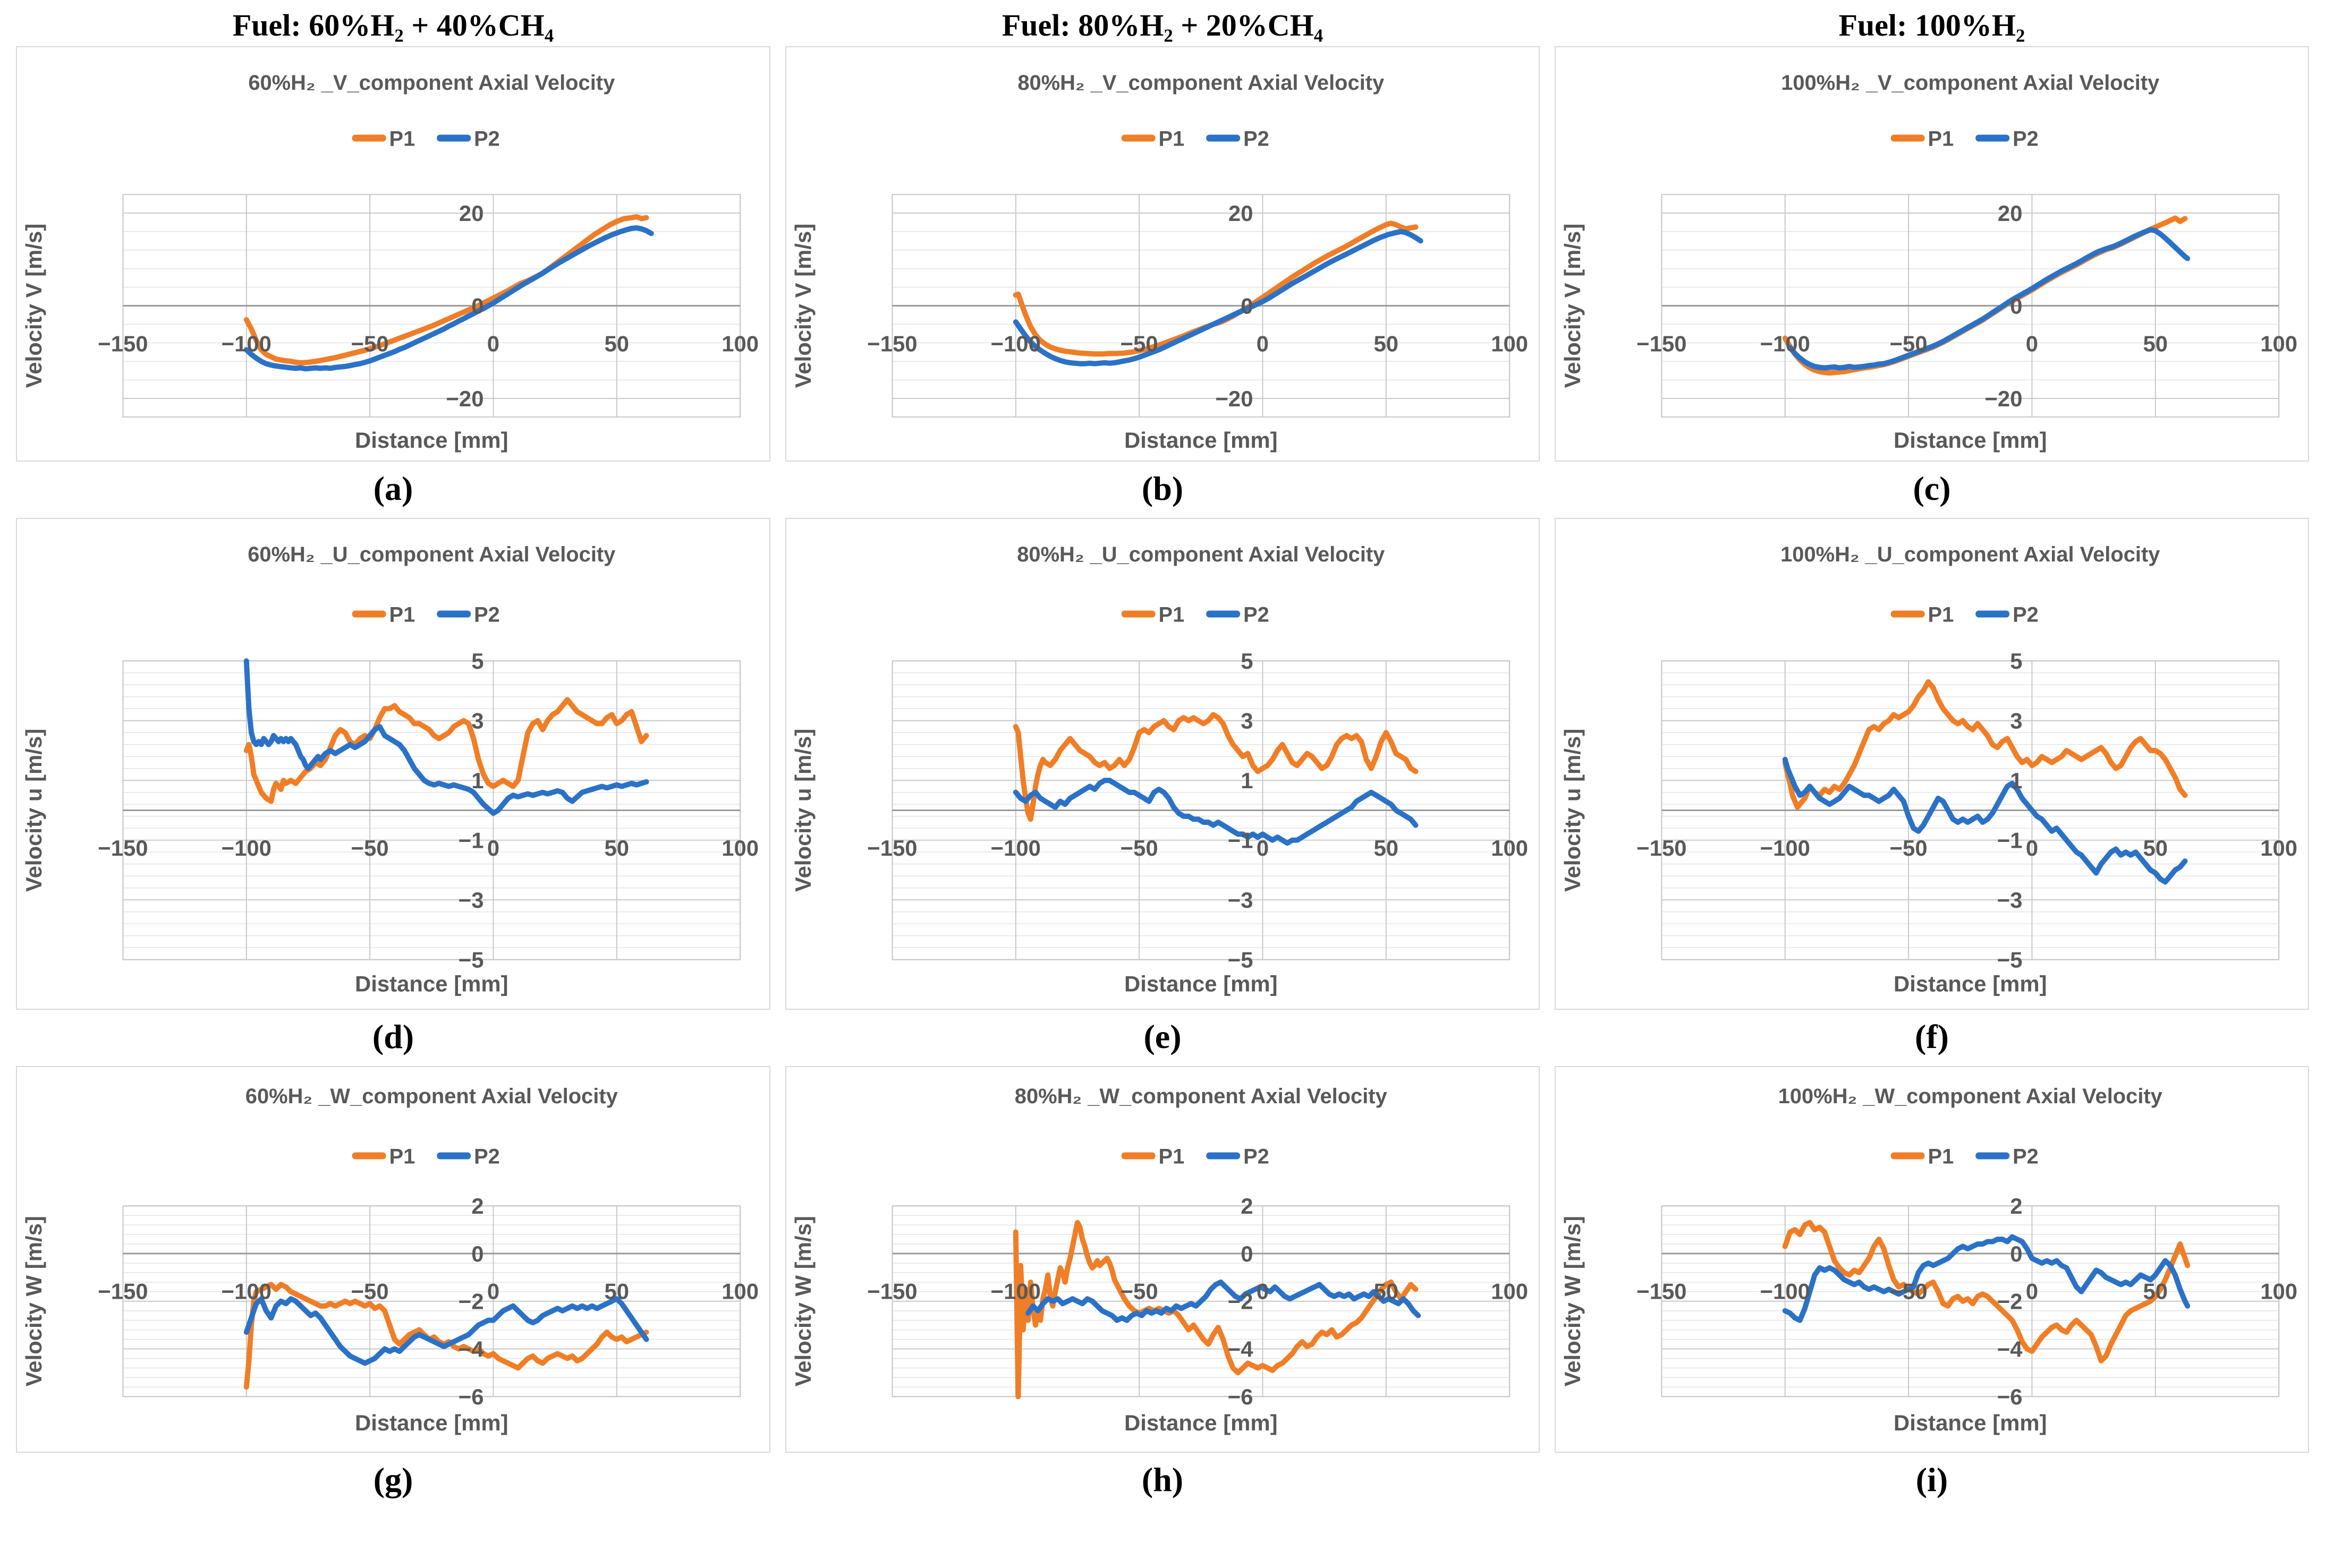  Describe the element at coordinates (1970, 1301) in the screenshot. I see `plot-border` at that location.